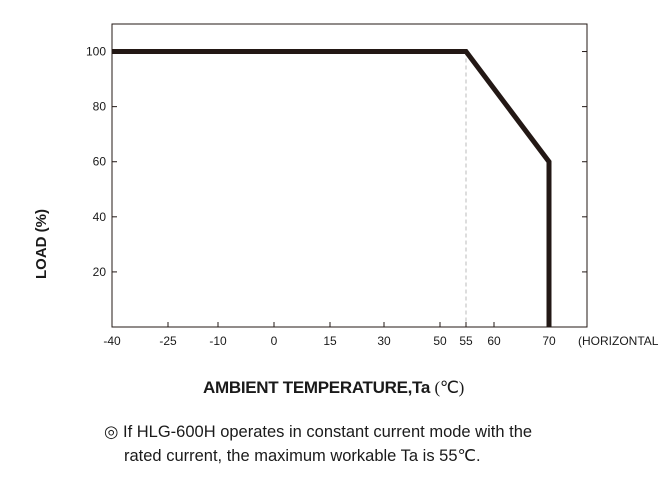  I want to click on x-axis-label-text: AMBIENT TEMPERATURE,Ta, so click(317, 387).